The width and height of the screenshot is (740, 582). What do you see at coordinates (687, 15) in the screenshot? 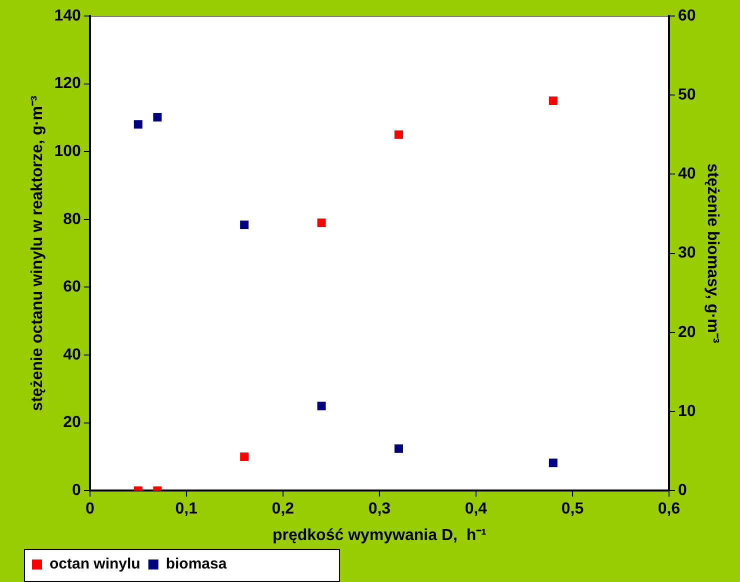
I see `y2-tick-label: 60` at bounding box center [687, 15].